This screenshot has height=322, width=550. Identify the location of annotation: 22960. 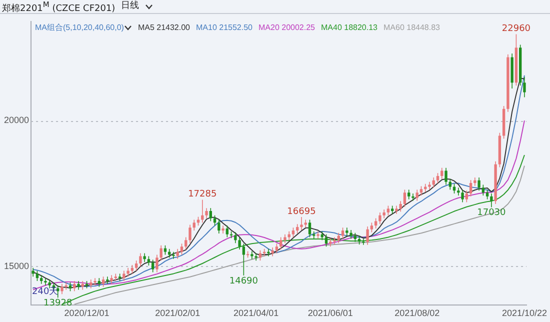
(516, 29).